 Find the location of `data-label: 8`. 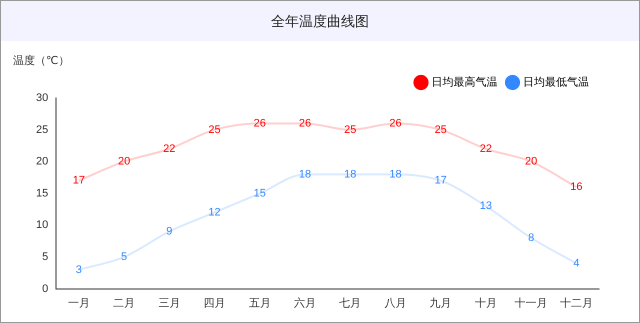

data-label: 8 is located at coordinates (531, 238).